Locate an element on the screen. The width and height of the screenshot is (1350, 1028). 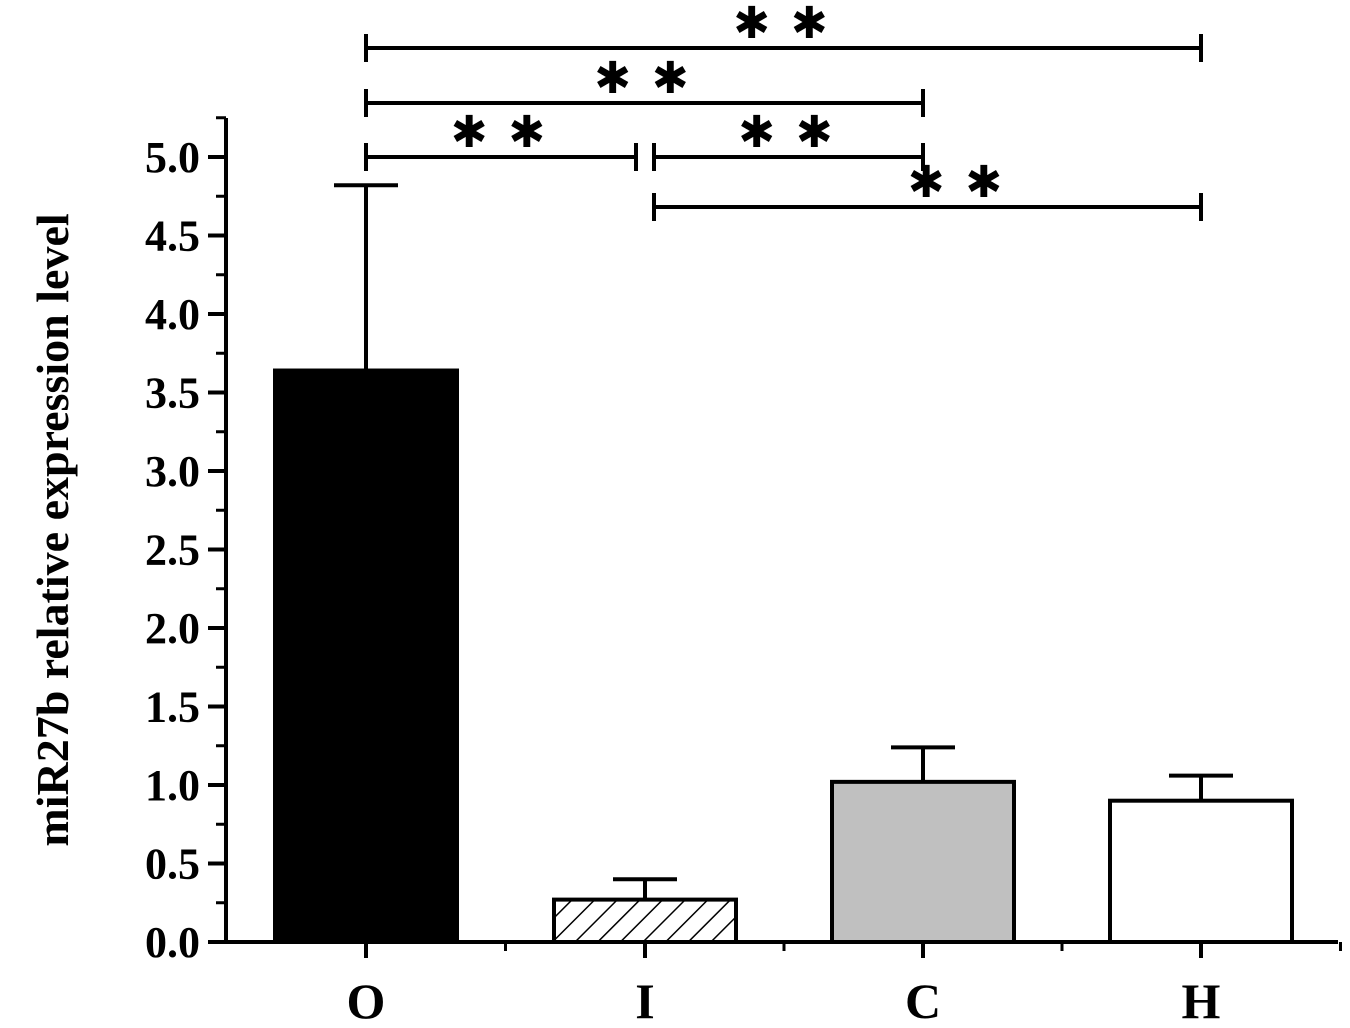
y-tick-label-9: 4.5 is located at coordinates (172, 236).